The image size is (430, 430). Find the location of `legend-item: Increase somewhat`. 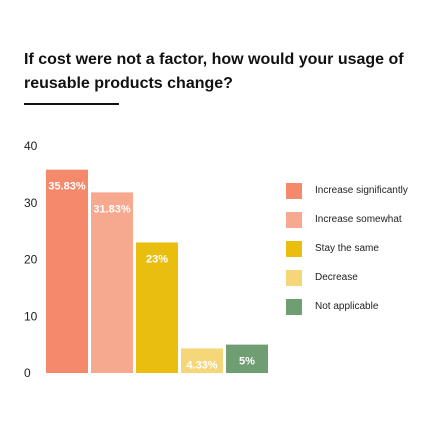

legend-item: Increase somewhat is located at coordinates (347, 219).